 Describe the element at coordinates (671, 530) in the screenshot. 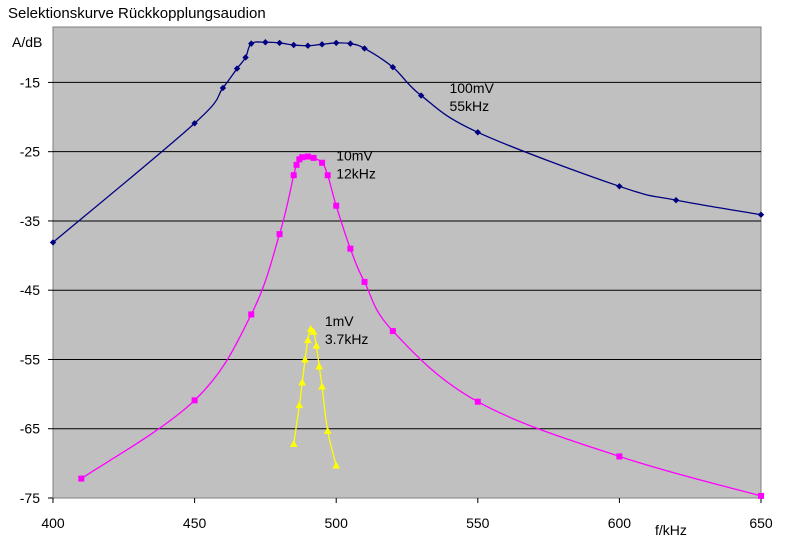

I see `x-axis-label: f/kHz` at that location.